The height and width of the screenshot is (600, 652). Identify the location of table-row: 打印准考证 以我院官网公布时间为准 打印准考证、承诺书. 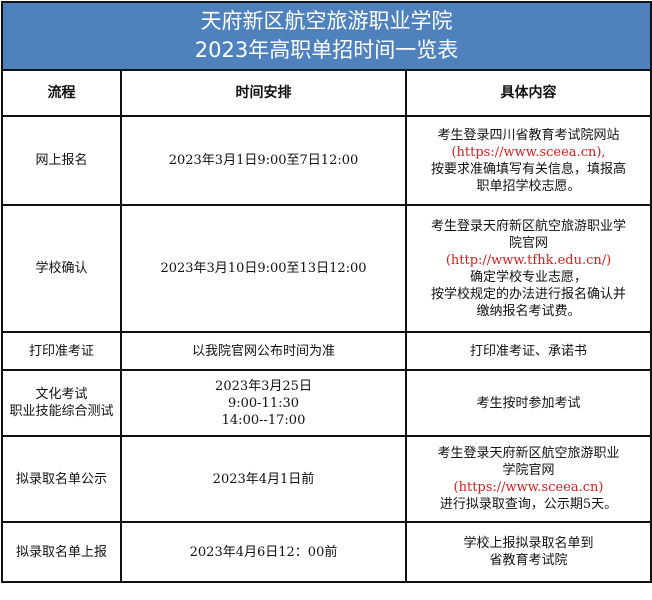
(326, 351).